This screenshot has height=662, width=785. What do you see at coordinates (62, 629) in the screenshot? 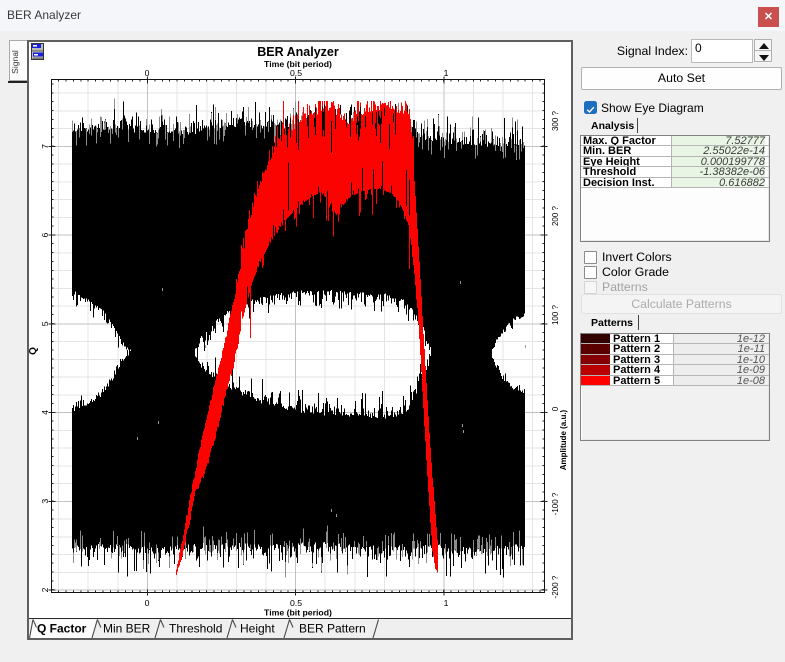
I see `svg-text: Q Factor` at bounding box center [62, 629].